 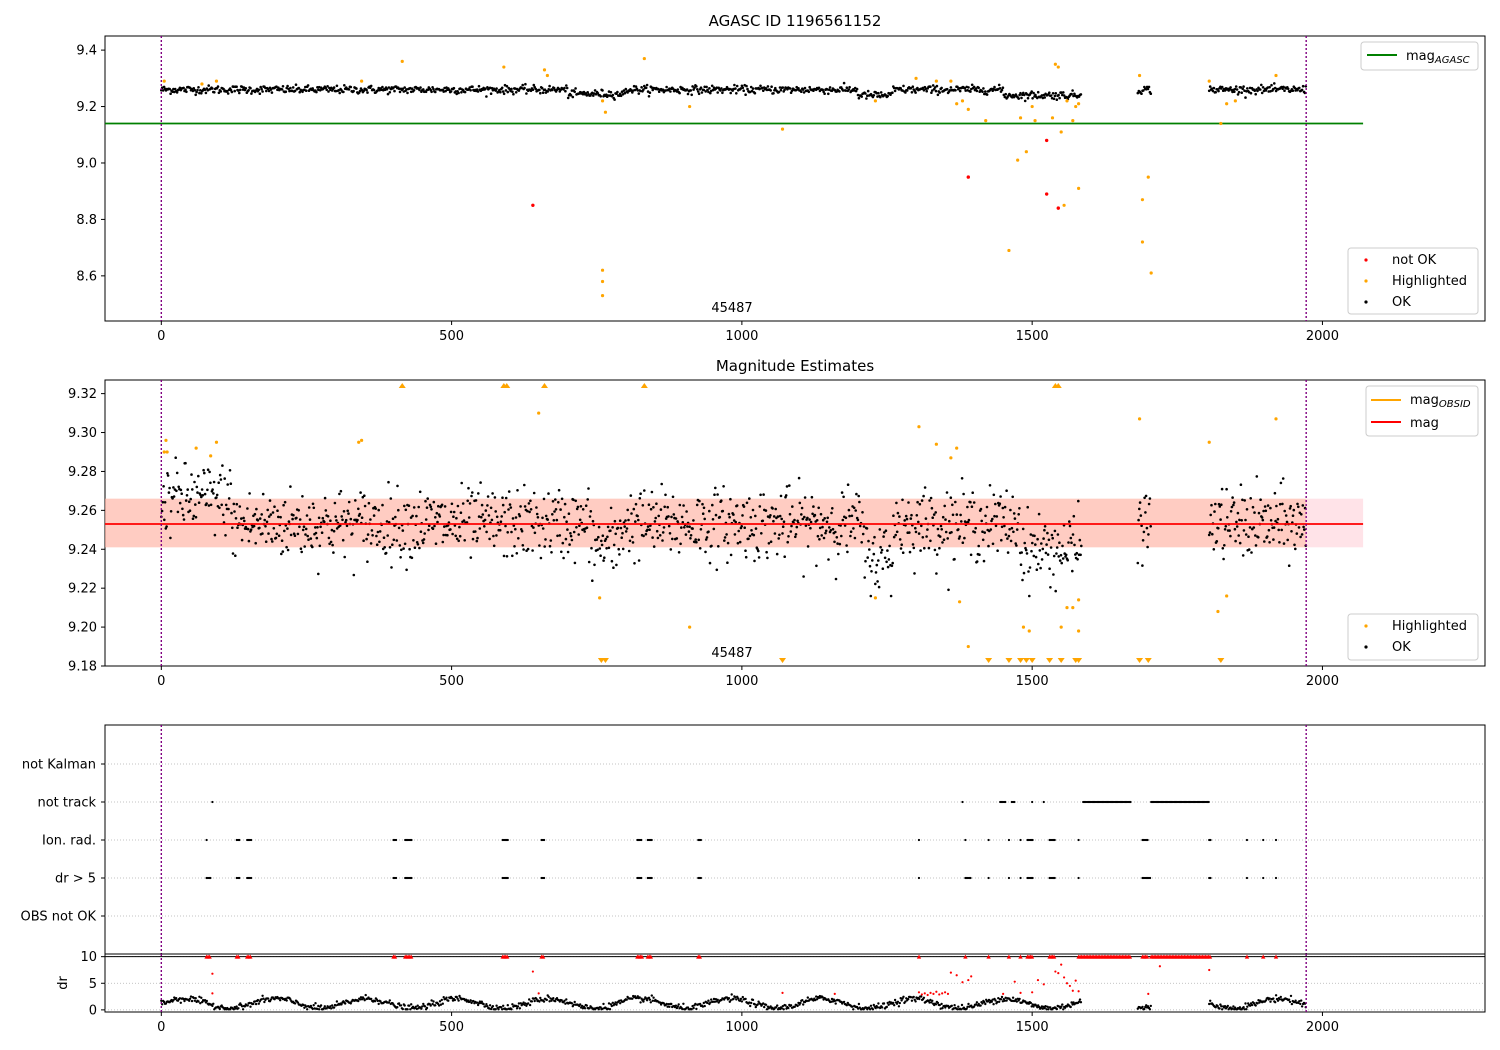 What do you see at coordinates (1422, 411) in the screenshot?
I see `panel2-legend-upper: magOBSID mag` at bounding box center [1422, 411].